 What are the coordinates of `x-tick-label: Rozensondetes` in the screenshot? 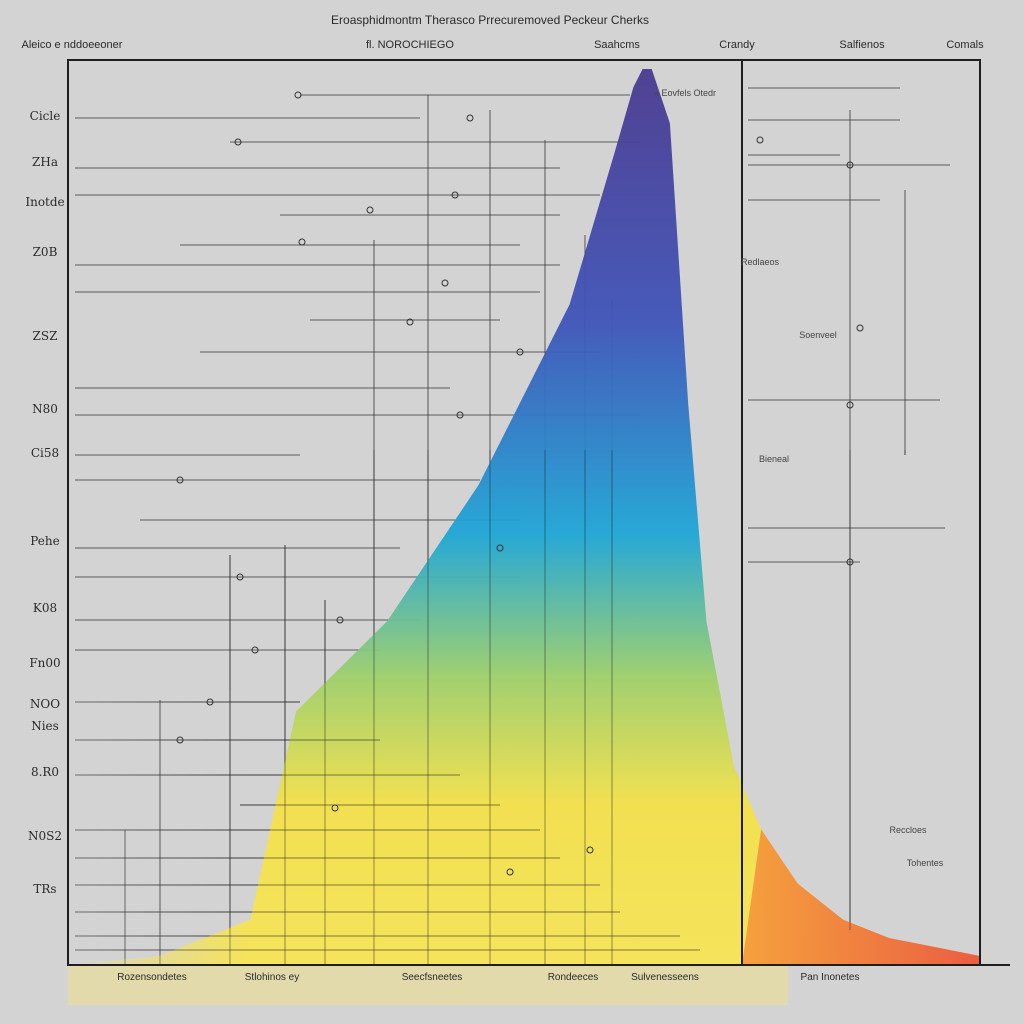 It's located at (152, 977).